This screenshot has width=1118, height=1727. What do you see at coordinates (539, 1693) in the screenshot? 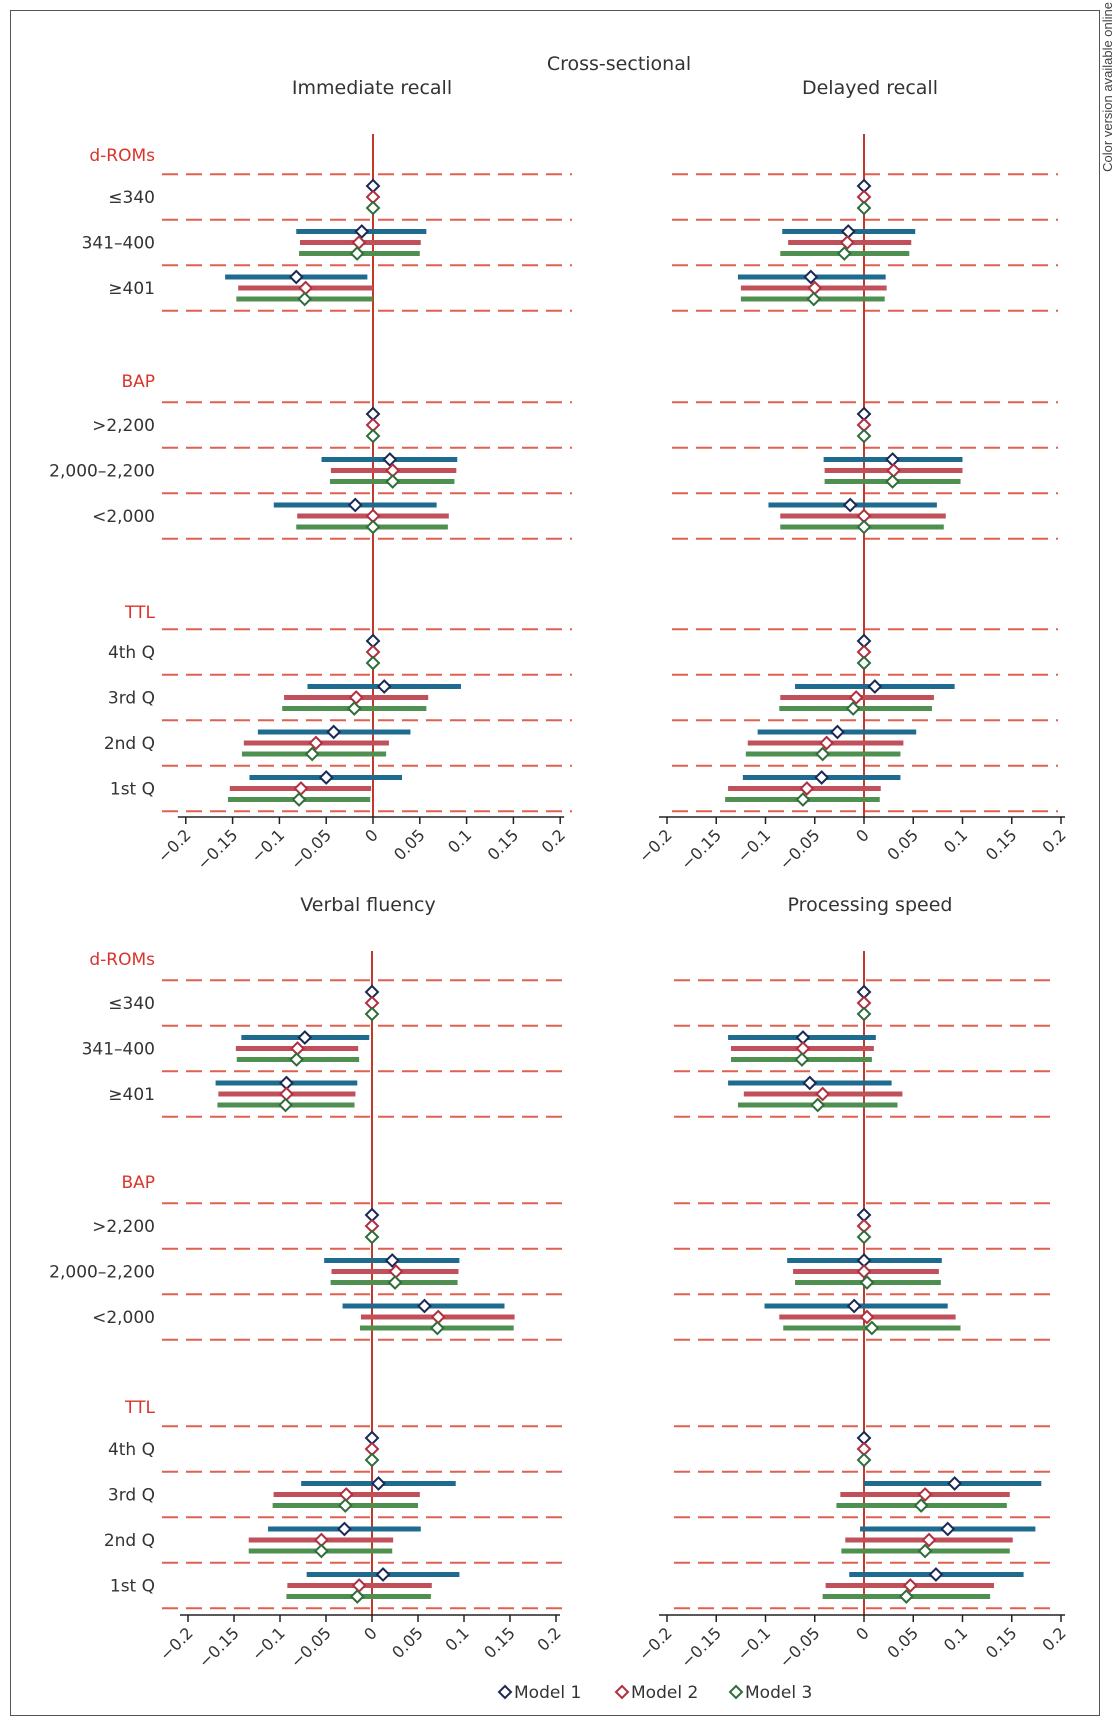
I see `legend-item-model1: Model 1` at bounding box center [539, 1693].